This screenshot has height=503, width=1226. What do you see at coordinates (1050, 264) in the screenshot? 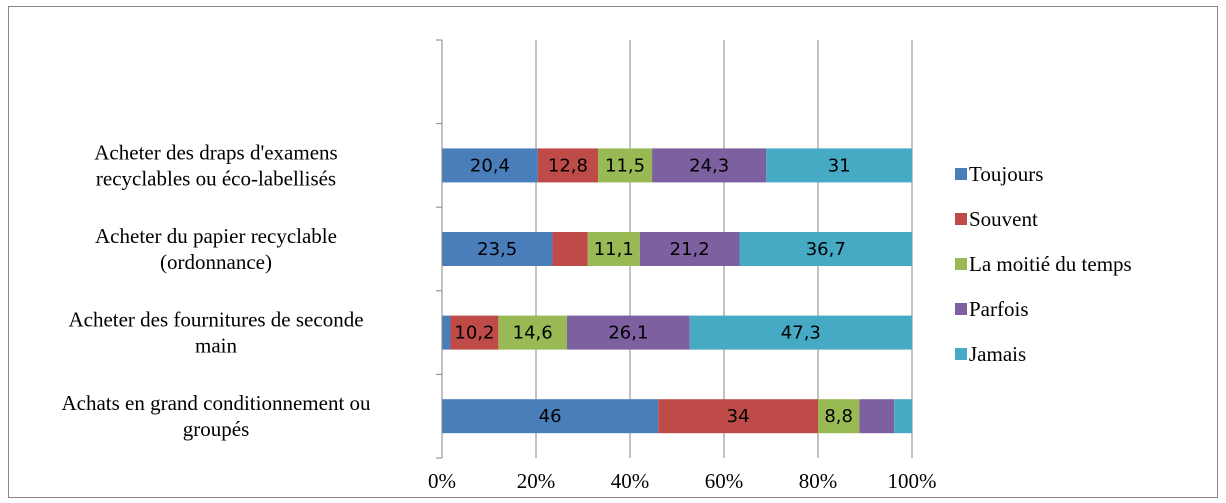
I see `legend-label: La moitié du temps` at bounding box center [1050, 264].